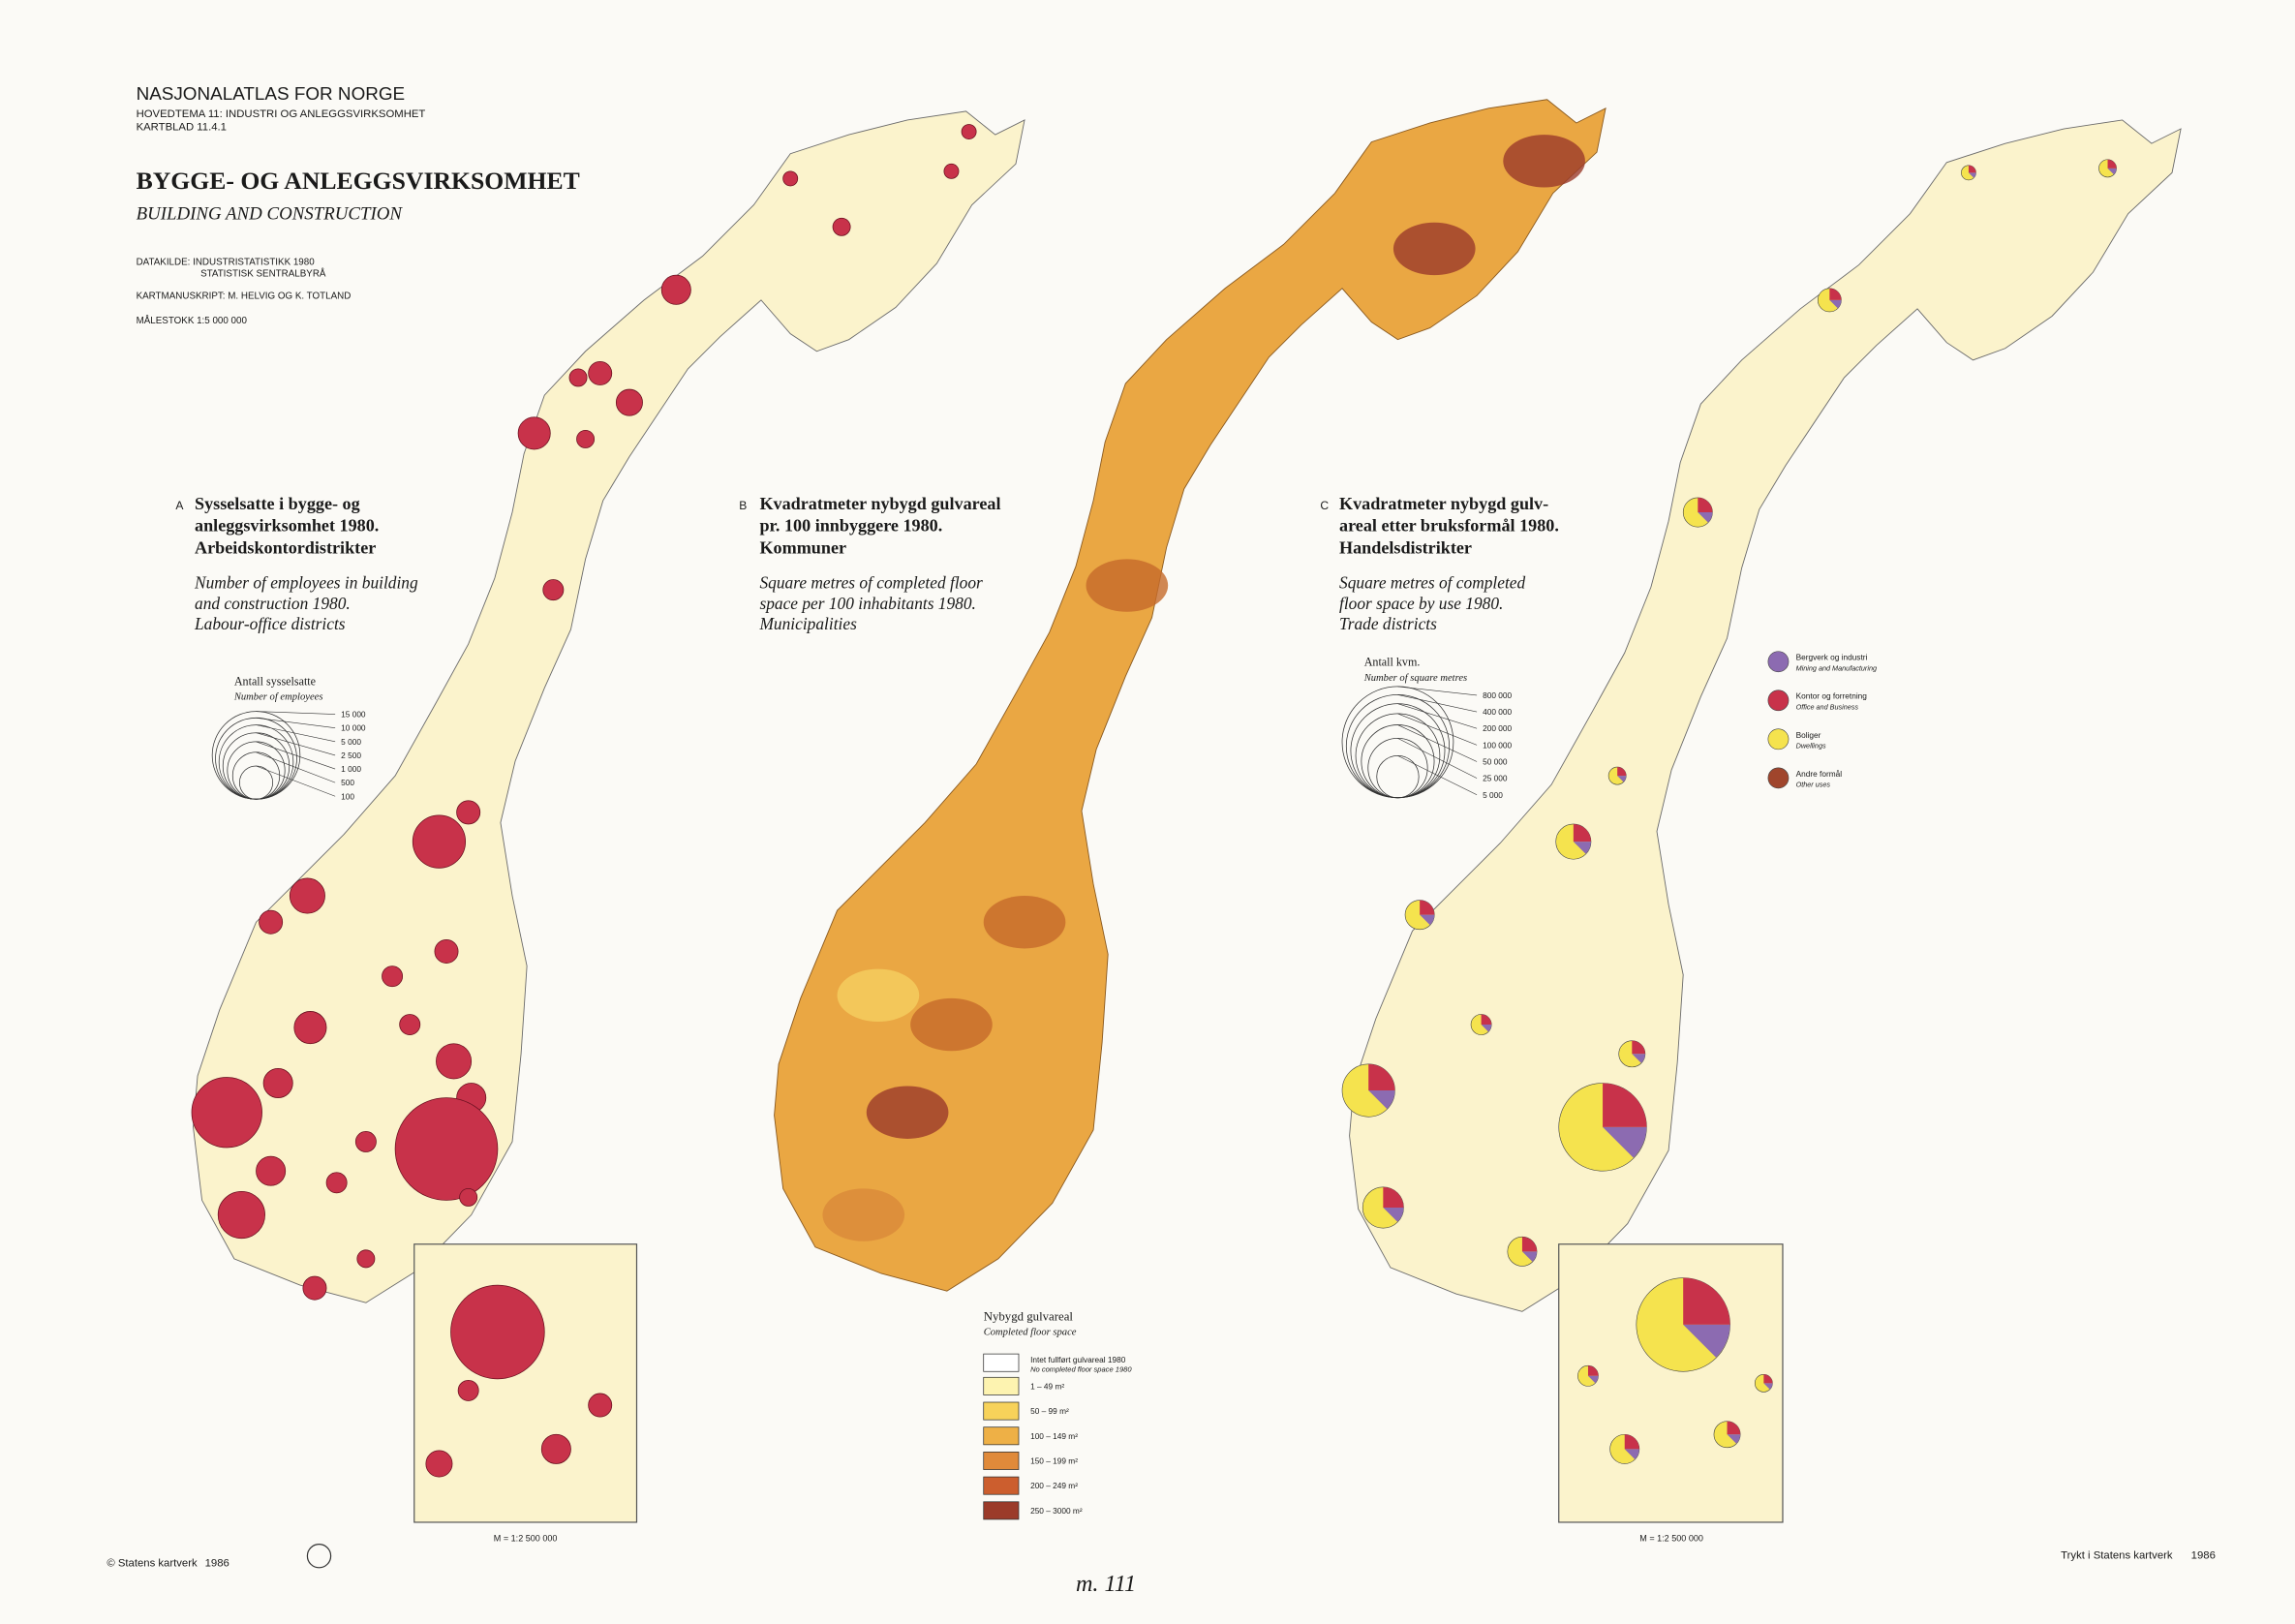  What do you see at coordinates (743, 505) in the screenshot?
I see `map-letter: B` at bounding box center [743, 505].